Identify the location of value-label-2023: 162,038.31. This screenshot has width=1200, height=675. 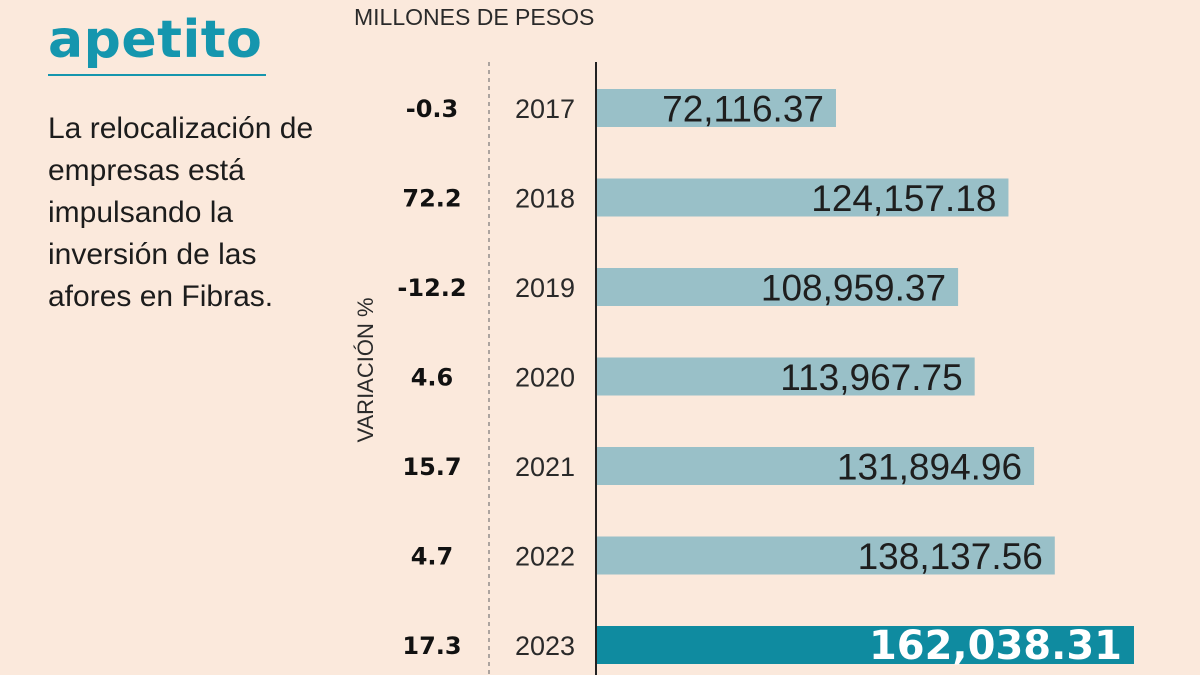
(995, 646).